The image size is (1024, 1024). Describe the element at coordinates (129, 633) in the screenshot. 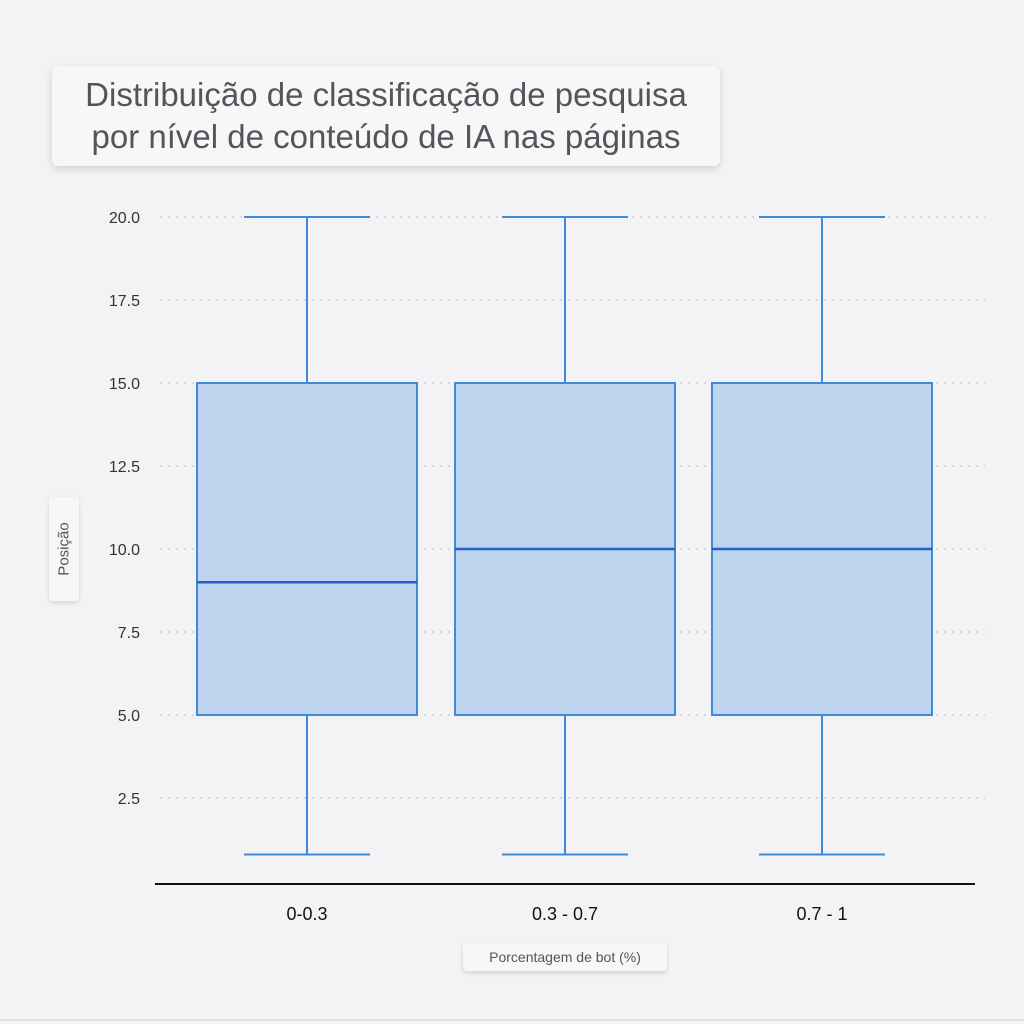

I see `y-tick-label: 7.5` at that location.